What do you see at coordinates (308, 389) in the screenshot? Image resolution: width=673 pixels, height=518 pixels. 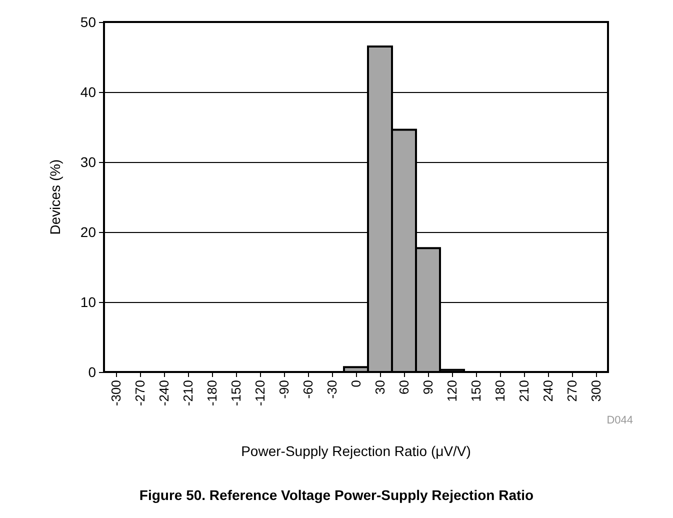 I see `x-tick-label: -60` at bounding box center [308, 389].